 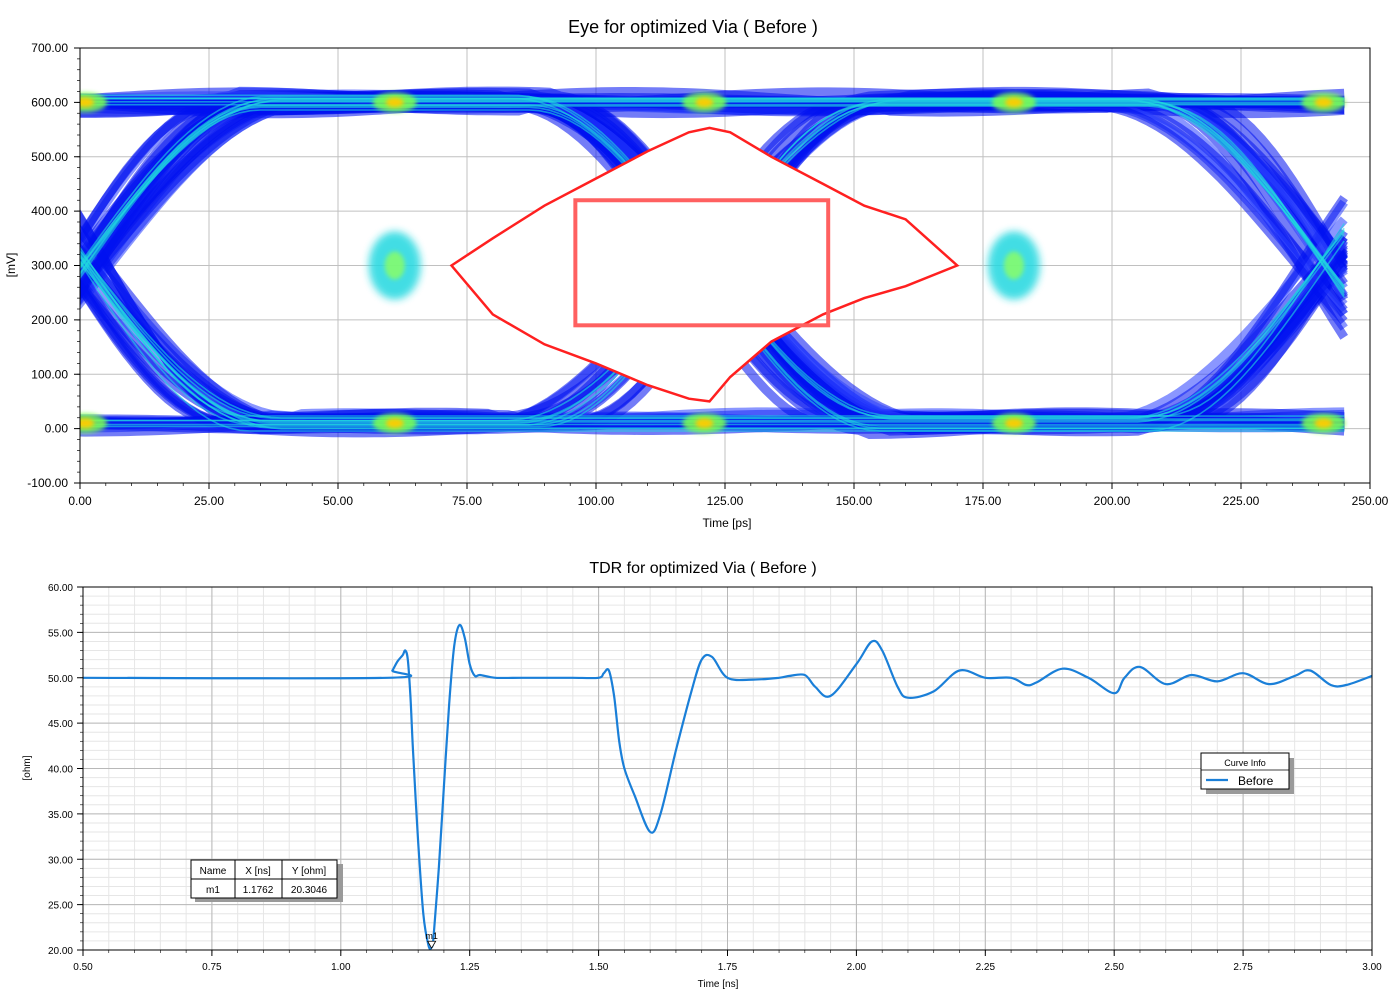 What do you see at coordinates (1256, 781) in the screenshot?
I see `legend-entry-before: Before` at bounding box center [1256, 781].